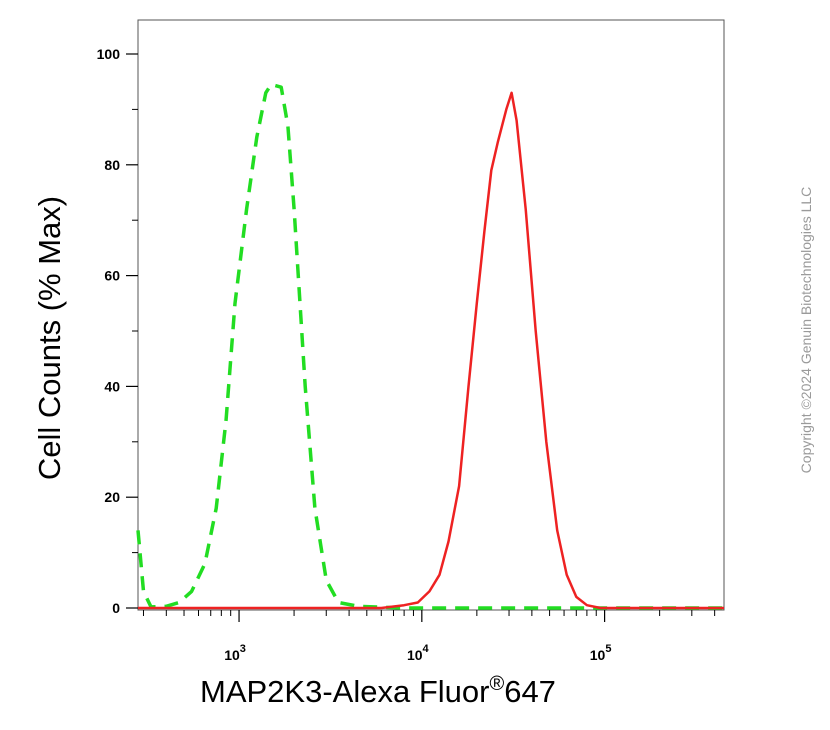 The width and height of the screenshot is (830, 730). I want to click on y-tick-label: 80, so click(112, 165).